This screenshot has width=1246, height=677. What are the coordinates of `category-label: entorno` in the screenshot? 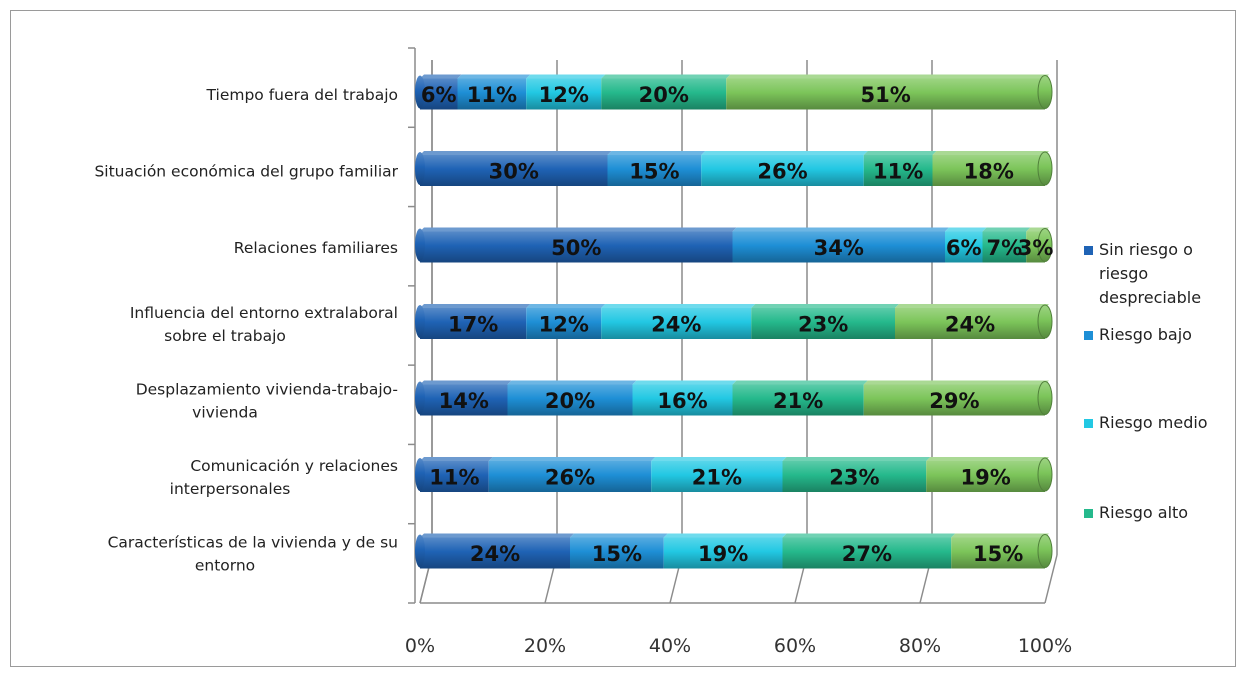 It's located at (225, 566).